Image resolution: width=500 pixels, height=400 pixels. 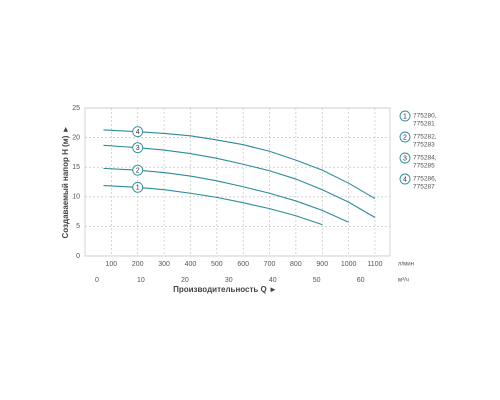 I want to click on x2-tick-label: 20, so click(x=185, y=280).